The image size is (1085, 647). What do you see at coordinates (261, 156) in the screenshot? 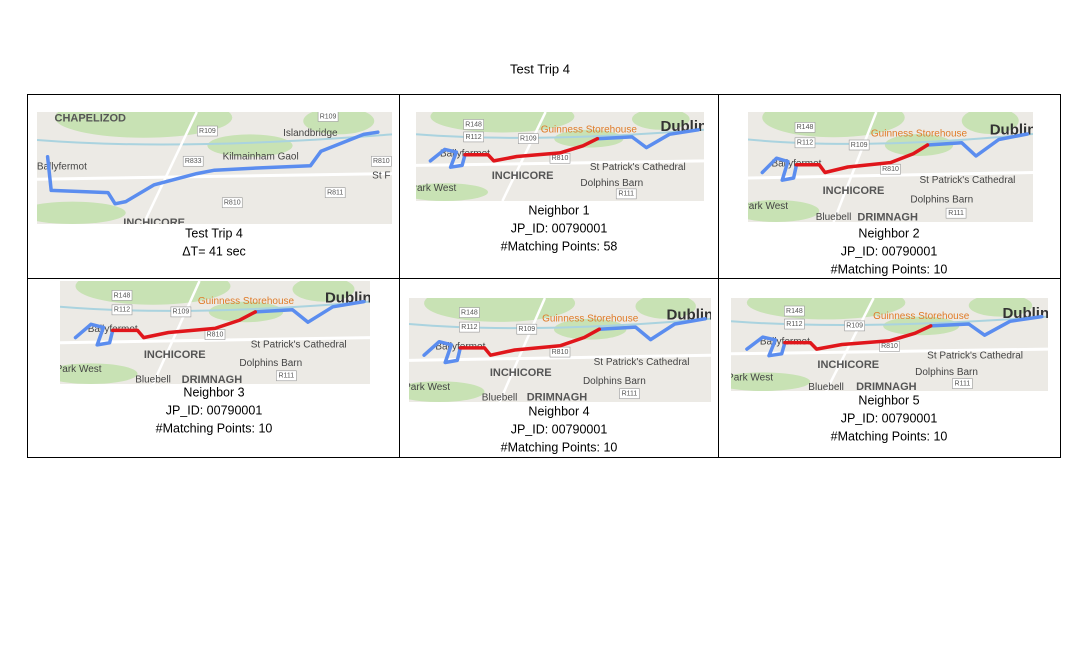
I see `map-label: Kilmainham Gaol` at bounding box center [261, 156].